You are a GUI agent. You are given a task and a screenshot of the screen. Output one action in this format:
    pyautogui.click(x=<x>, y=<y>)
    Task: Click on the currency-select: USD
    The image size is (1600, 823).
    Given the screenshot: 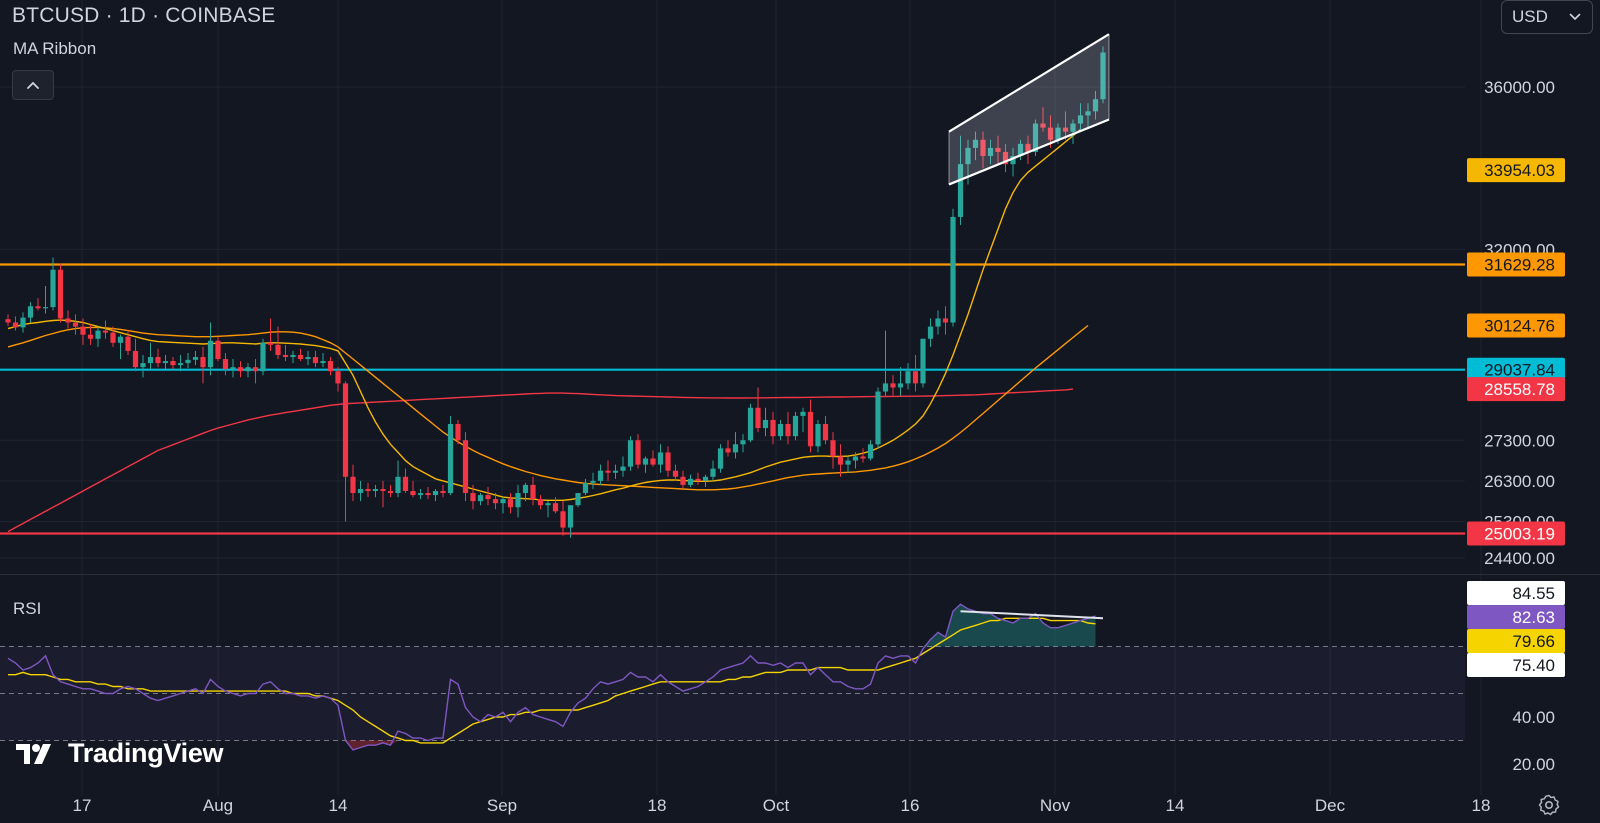 What is the action you would take?
    pyautogui.click(x=1547, y=17)
    